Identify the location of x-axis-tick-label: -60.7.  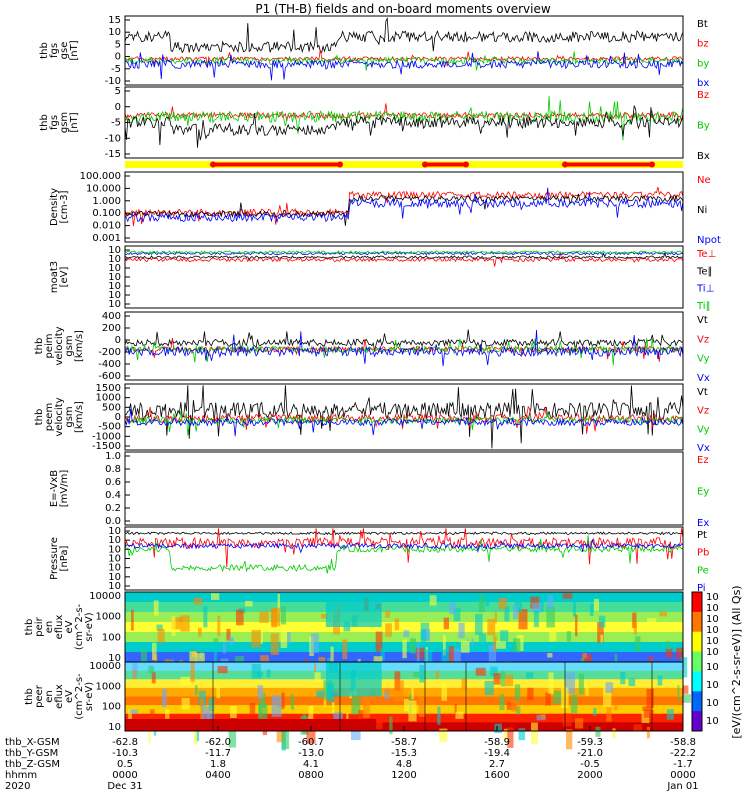
(311, 742).